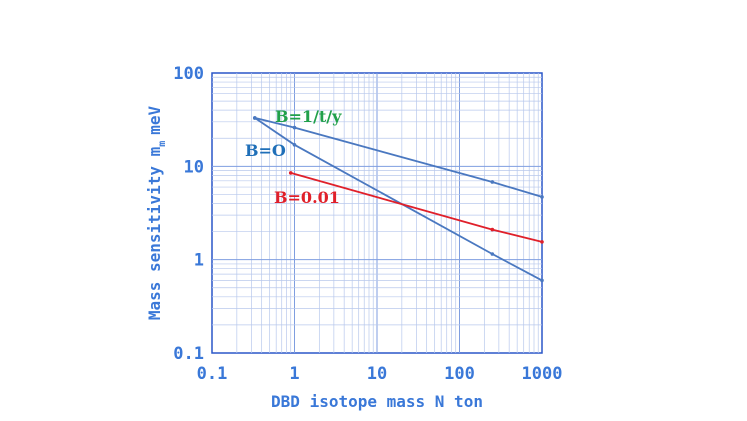 The height and width of the screenshot is (421, 747). What do you see at coordinates (154, 119) in the screenshot?
I see `y-axis-label-unit: meV` at bounding box center [154, 119].